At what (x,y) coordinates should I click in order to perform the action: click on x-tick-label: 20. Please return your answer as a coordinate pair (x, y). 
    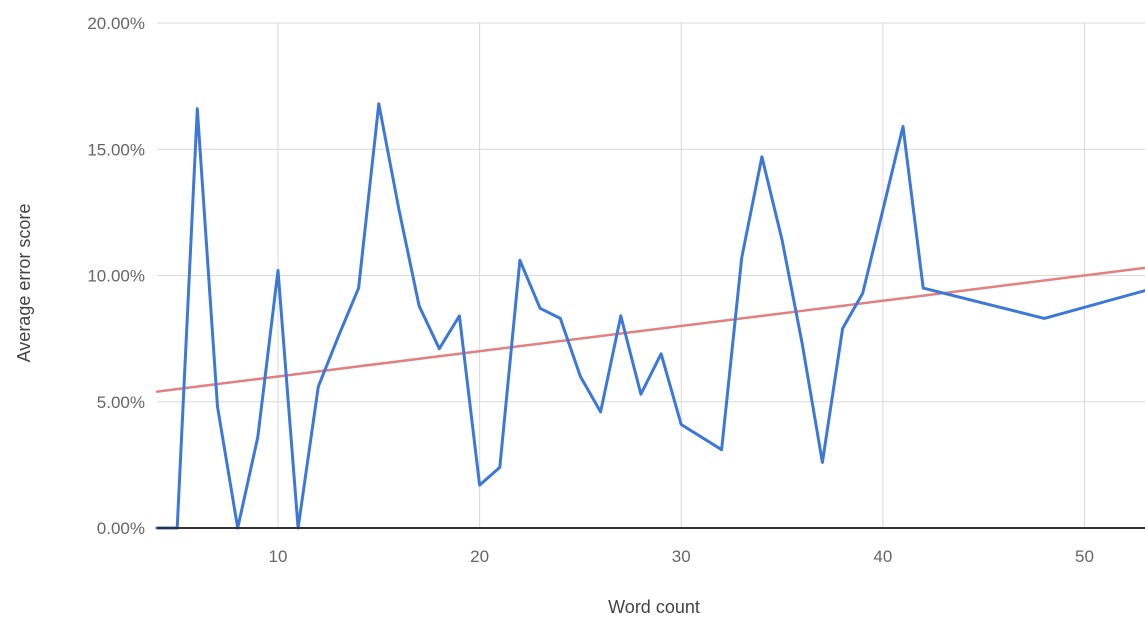
    Looking at the image, I should click on (479, 556).